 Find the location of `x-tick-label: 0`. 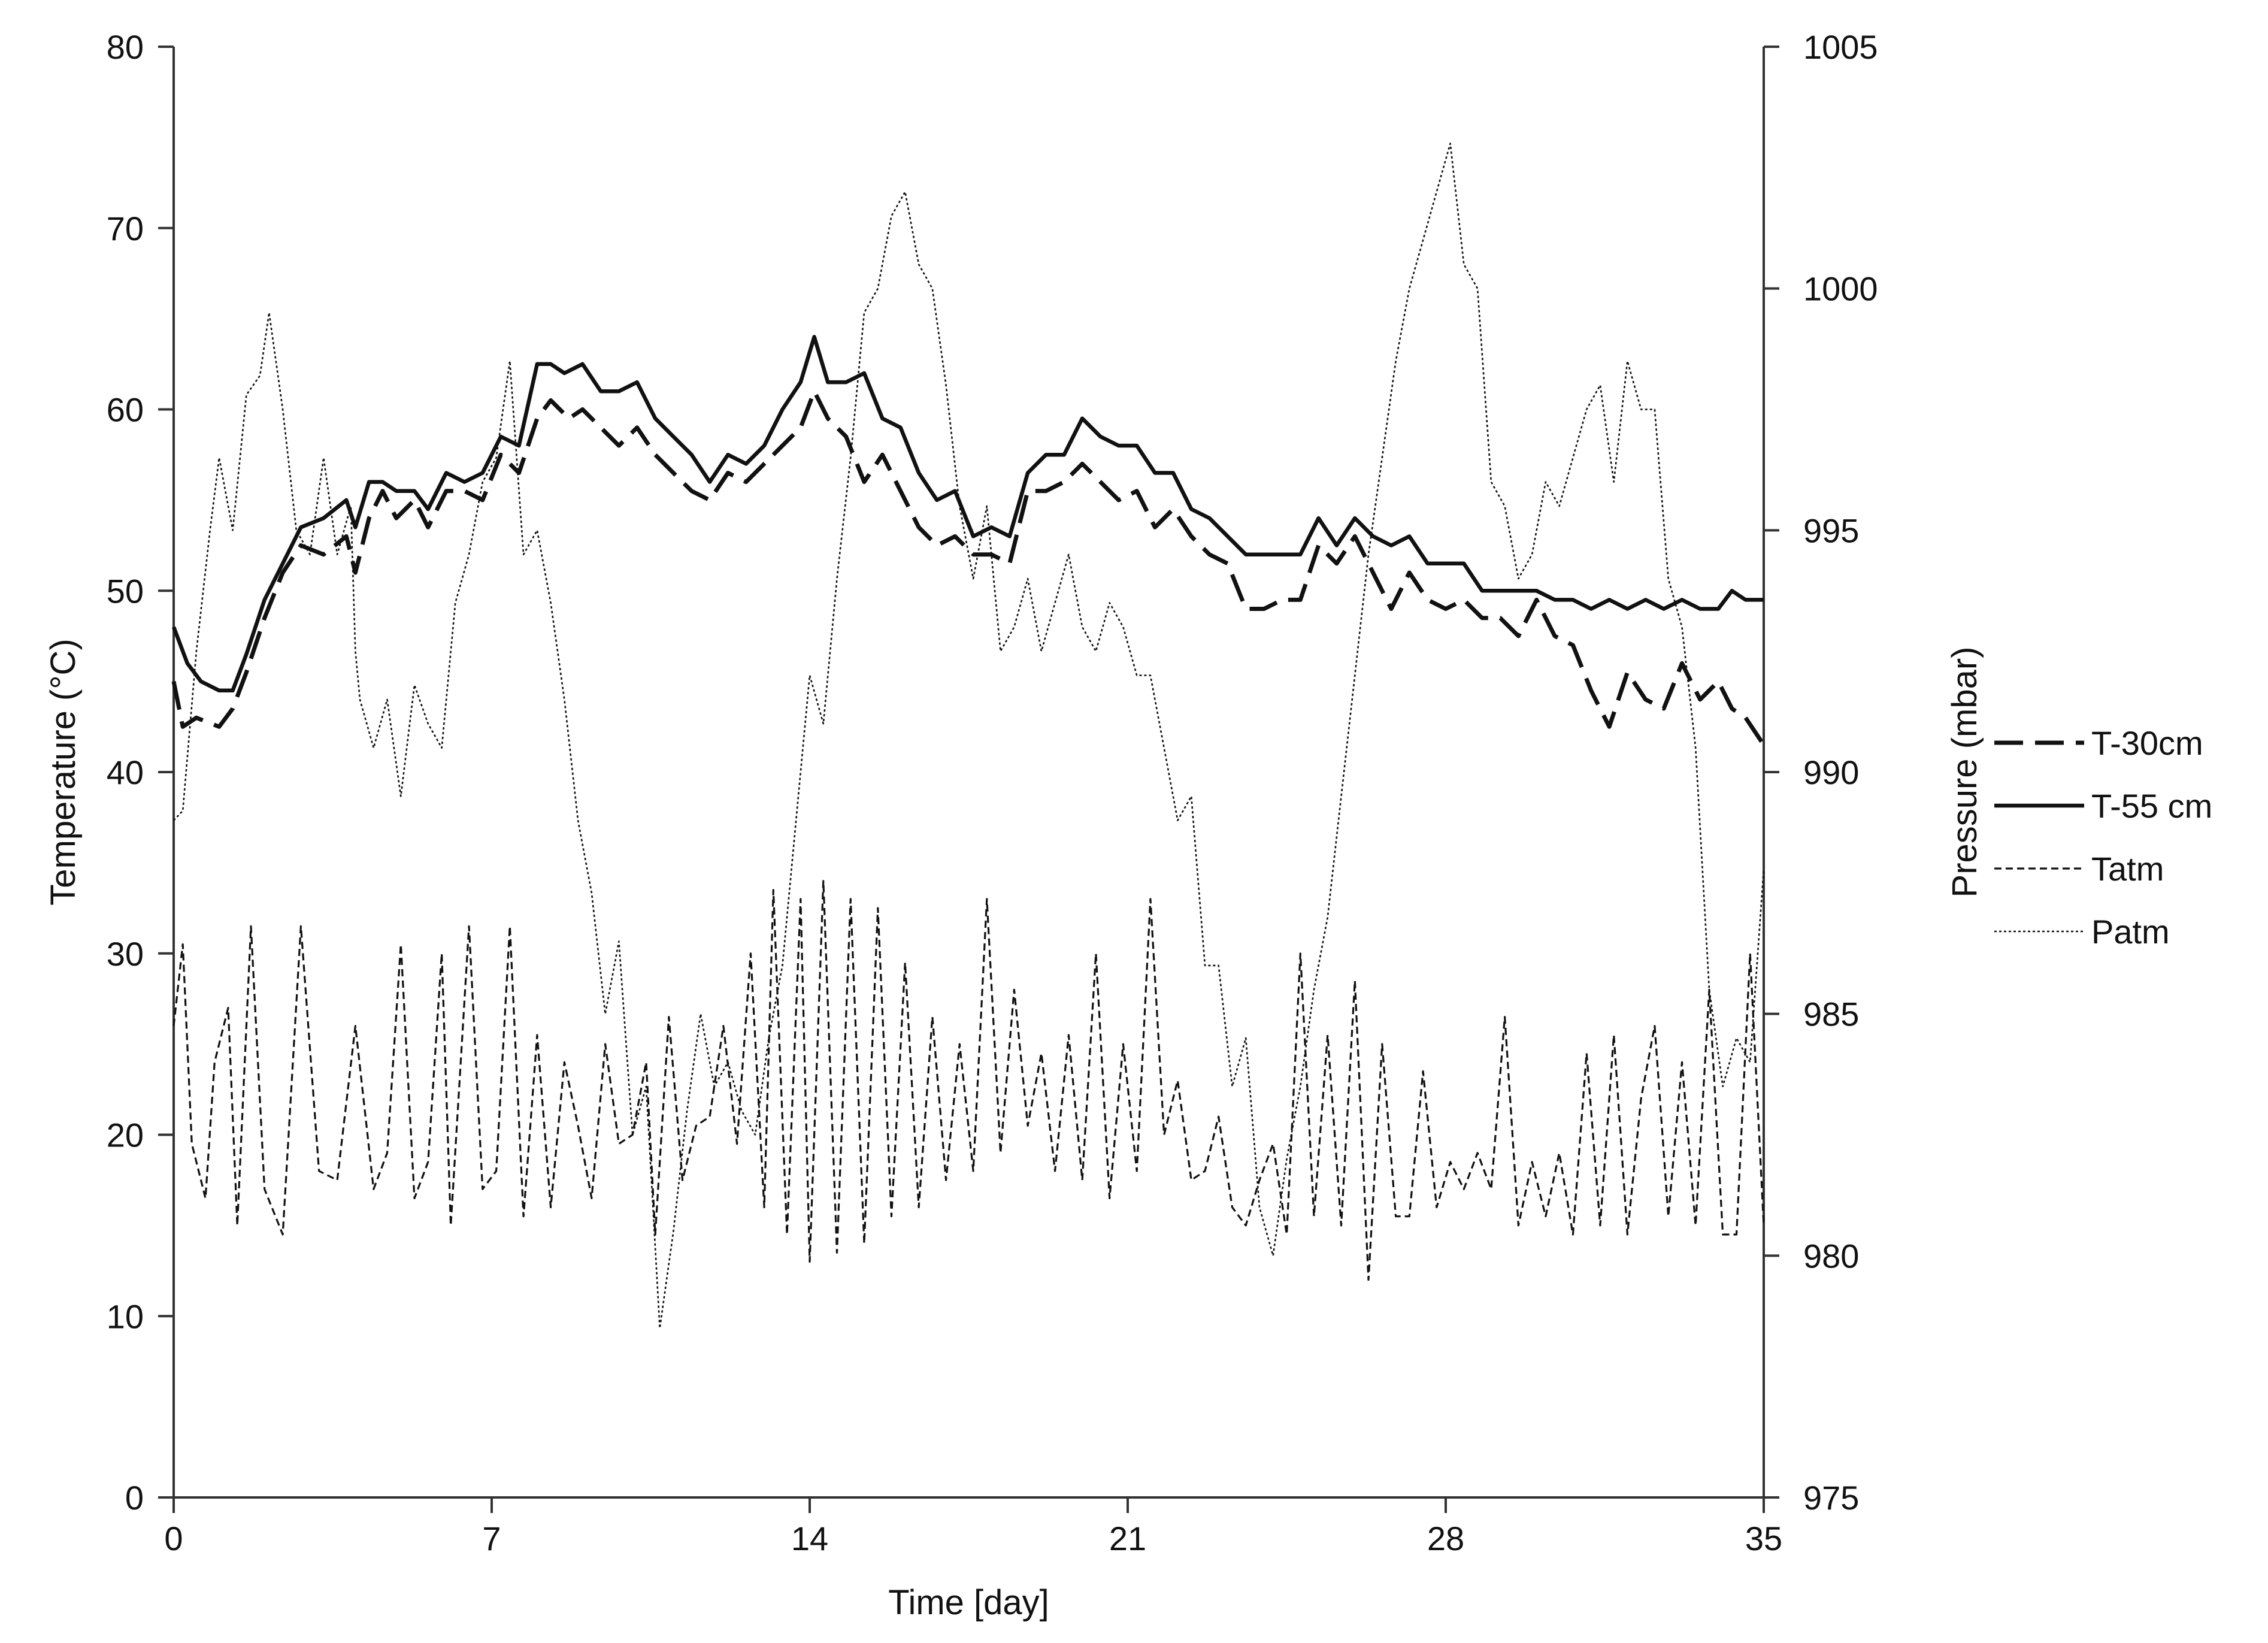

x-tick-label: 0 is located at coordinates (174, 1538).